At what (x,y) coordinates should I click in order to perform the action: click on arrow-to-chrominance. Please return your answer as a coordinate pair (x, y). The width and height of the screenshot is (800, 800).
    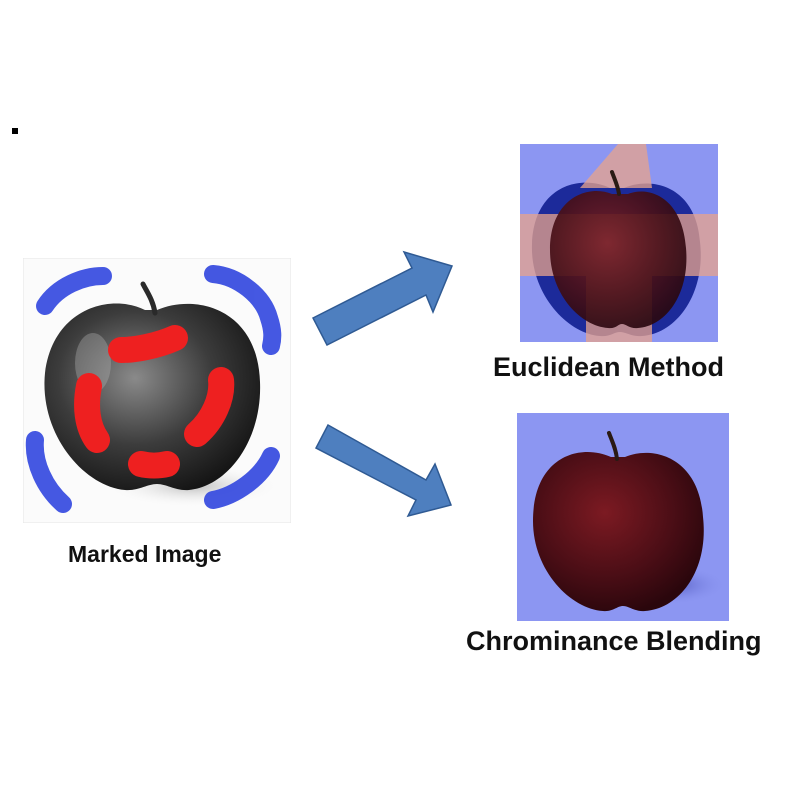
    Looking at the image, I should click on (383, 470).